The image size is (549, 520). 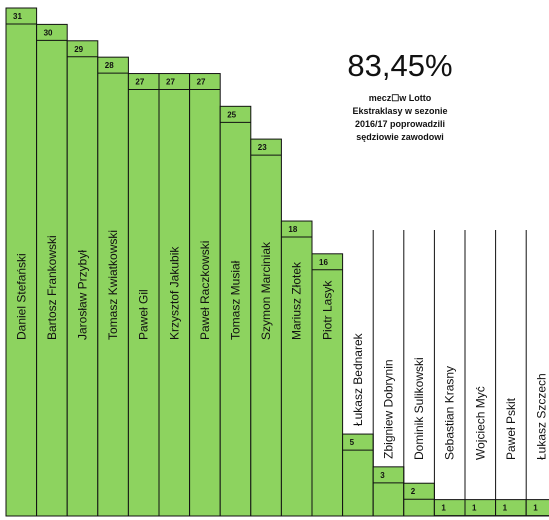 What do you see at coordinates (480, 423) in the screenshot?
I see `bar-category-label: Wojciech Myć` at bounding box center [480, 423].